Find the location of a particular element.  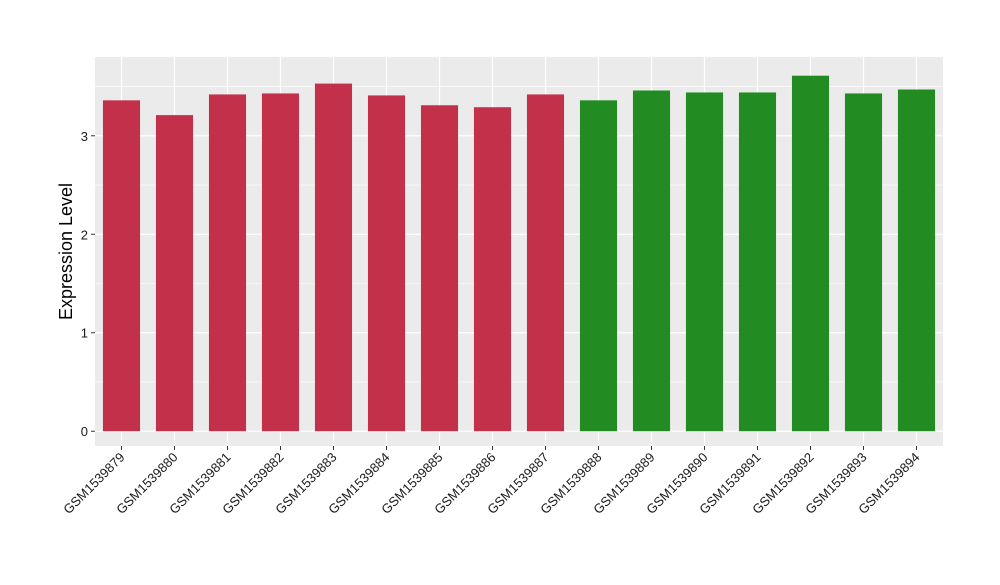

y-axis-label: Expression Level is located at coordinates (66, 251).